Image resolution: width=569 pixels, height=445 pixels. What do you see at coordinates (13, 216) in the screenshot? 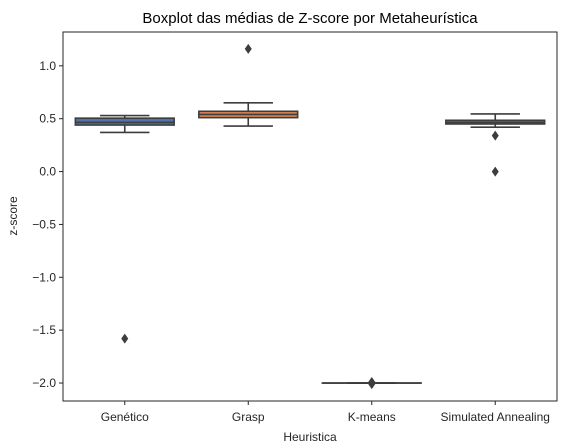
I see `y-axis-label: z-score` at bounding box center [13, 216].